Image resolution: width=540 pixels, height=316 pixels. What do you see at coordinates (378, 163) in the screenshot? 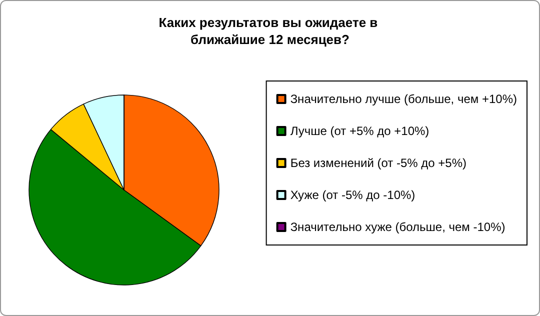
I see `legend-label: Без изменений (от -5% до +5%)` at bounding box center [378, 163].